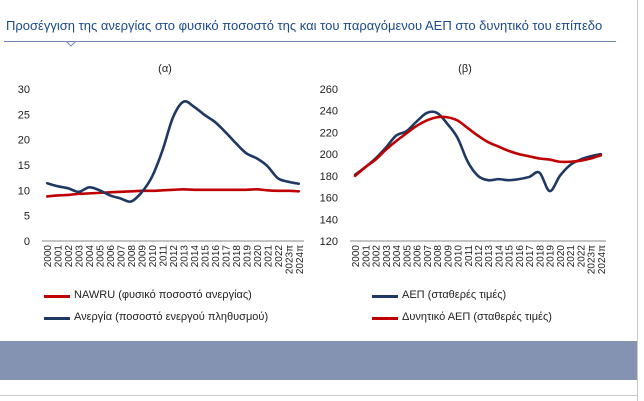 This screenshot has height=401, width=644. I want to click on y-tick-label-b-6: 240, so click(329, 112).